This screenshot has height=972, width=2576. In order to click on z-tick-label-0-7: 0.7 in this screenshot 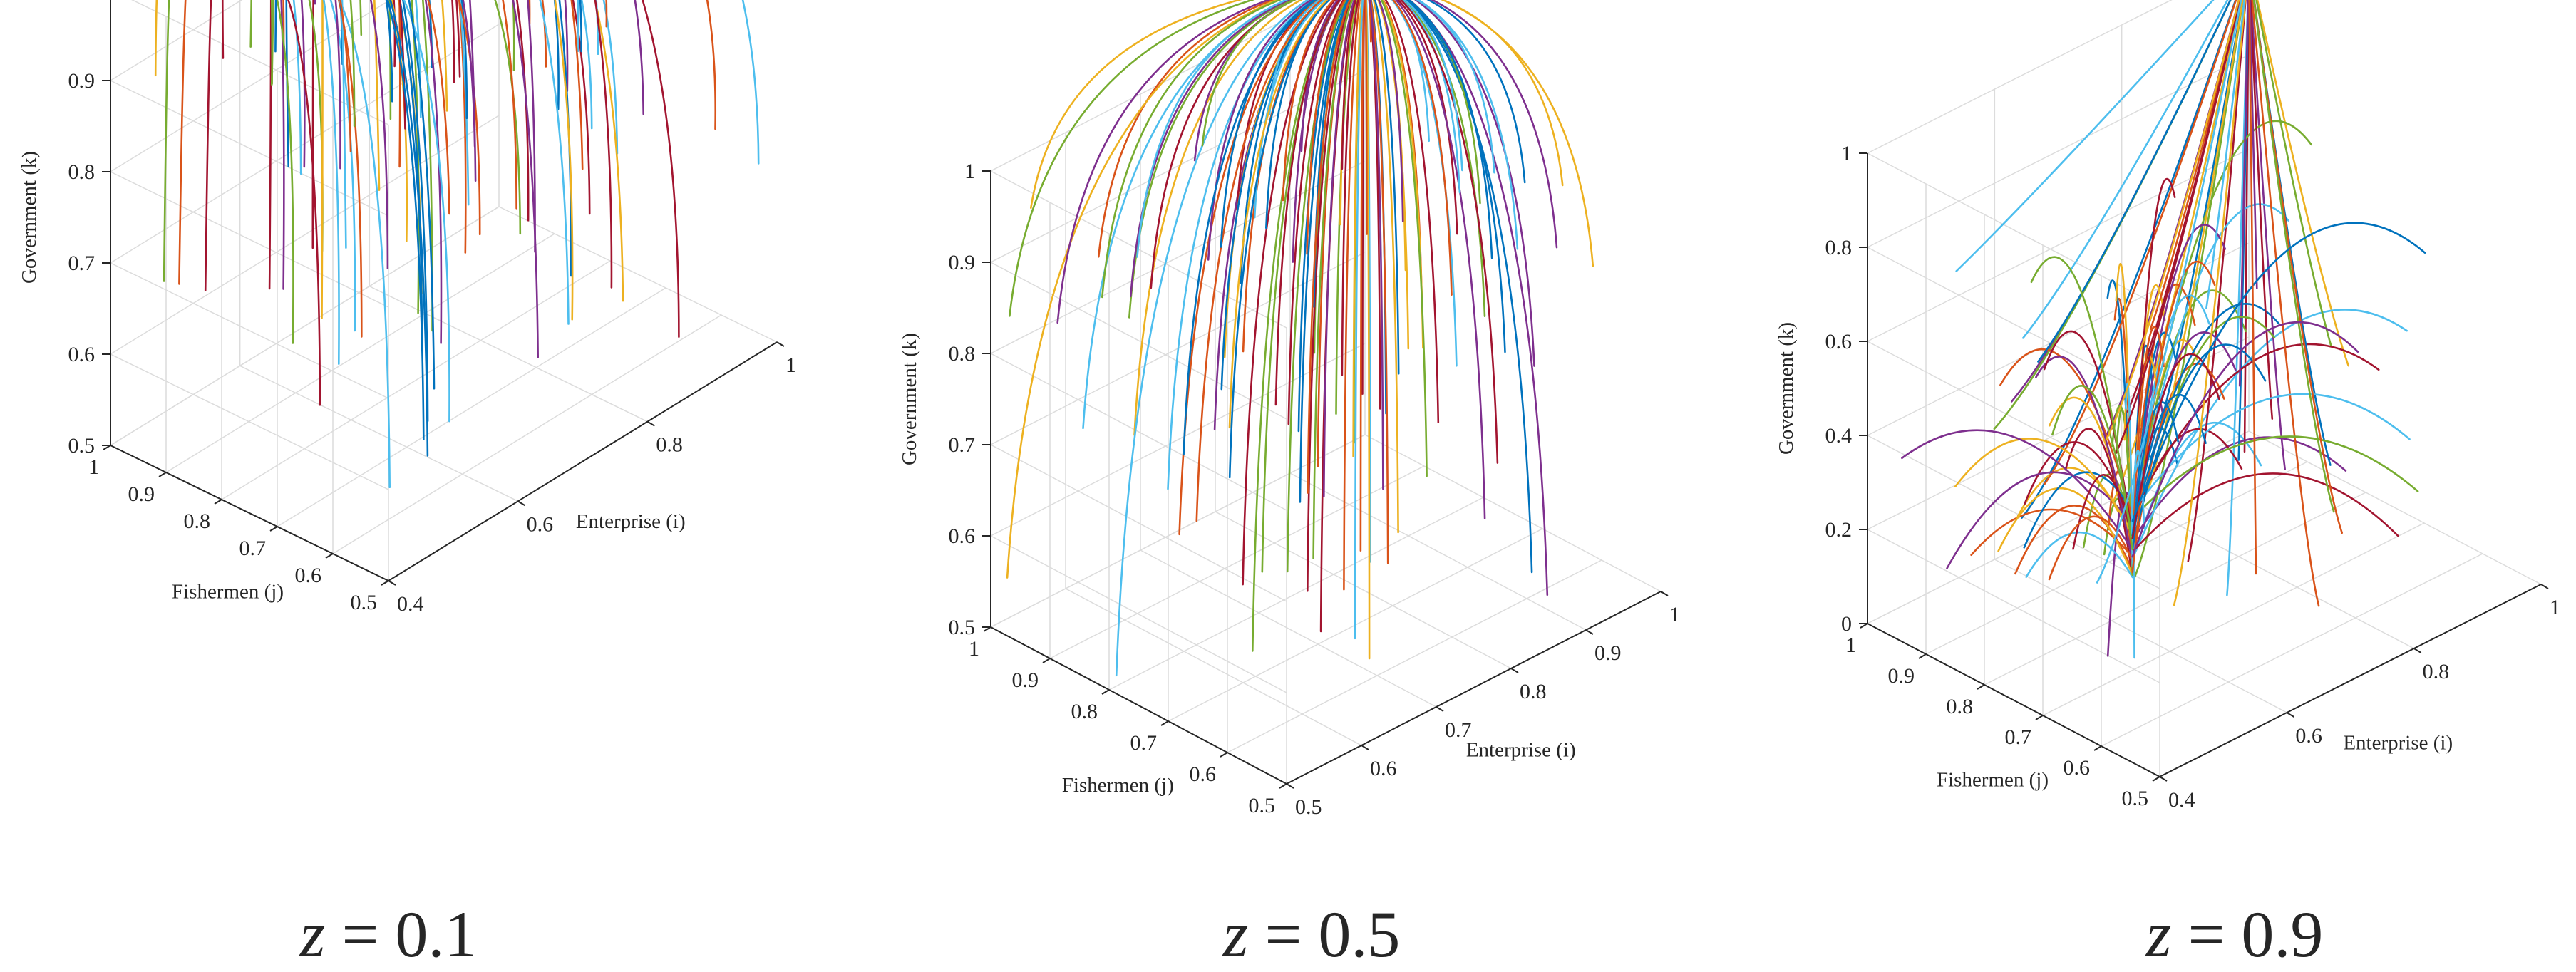, I will do `click(82, 263)`.